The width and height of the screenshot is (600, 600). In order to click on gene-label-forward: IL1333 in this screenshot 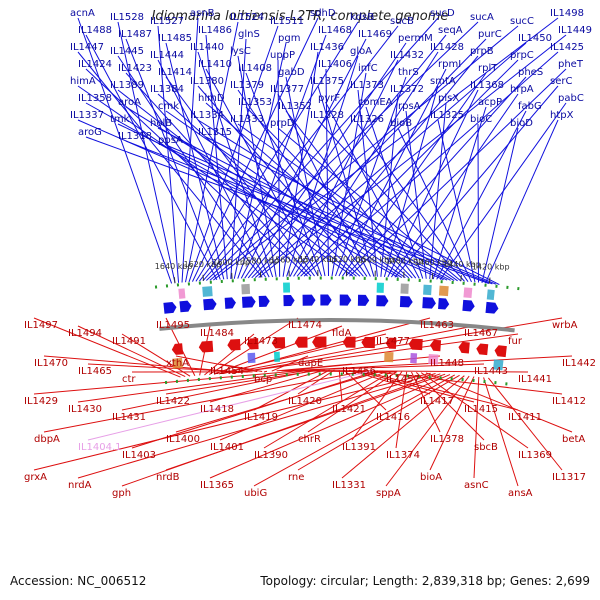, I will do `click(247, 119)`.